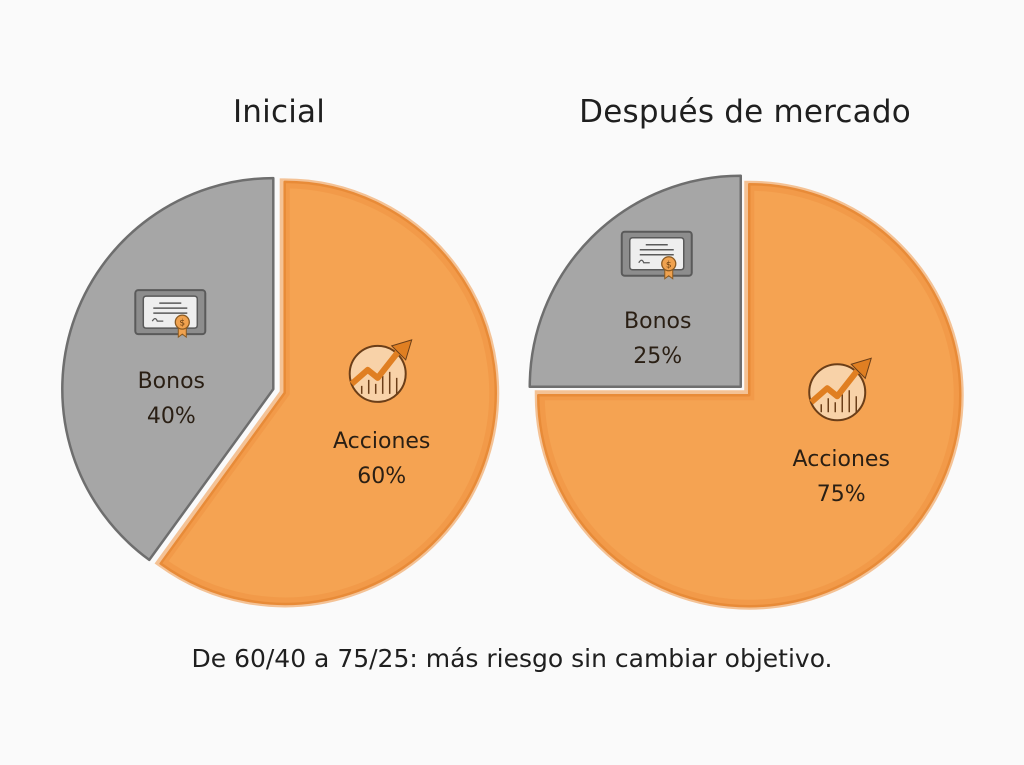 This screenshot has width=1024, height=765. Describe the element at coordinates (381, 476) in the screenshot. I see `slice-value-stocks: 60%` at that location.